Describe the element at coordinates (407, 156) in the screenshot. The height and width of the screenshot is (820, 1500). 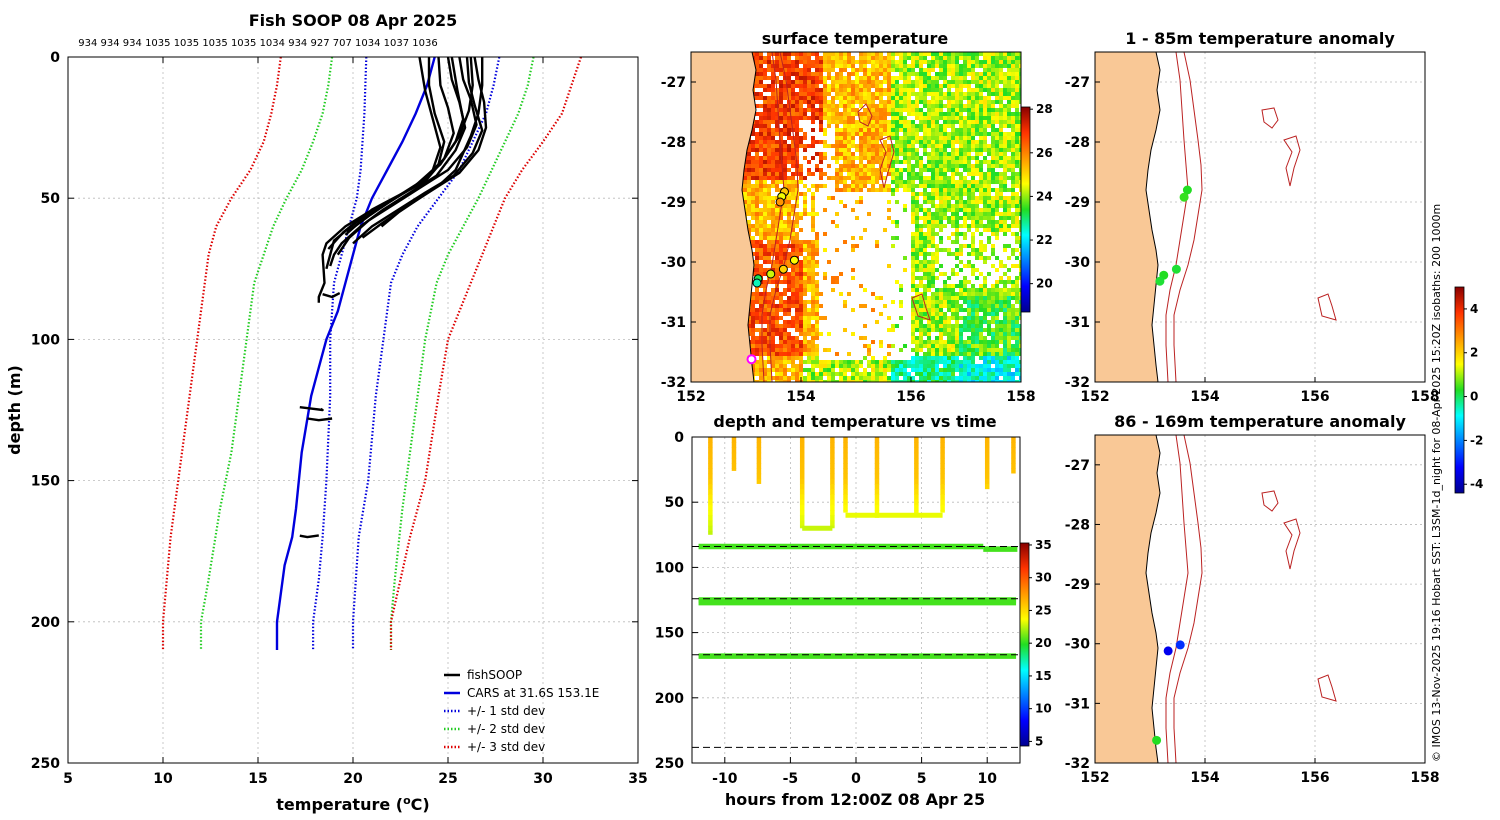
I see `fishsoop-profile-line` at that location.